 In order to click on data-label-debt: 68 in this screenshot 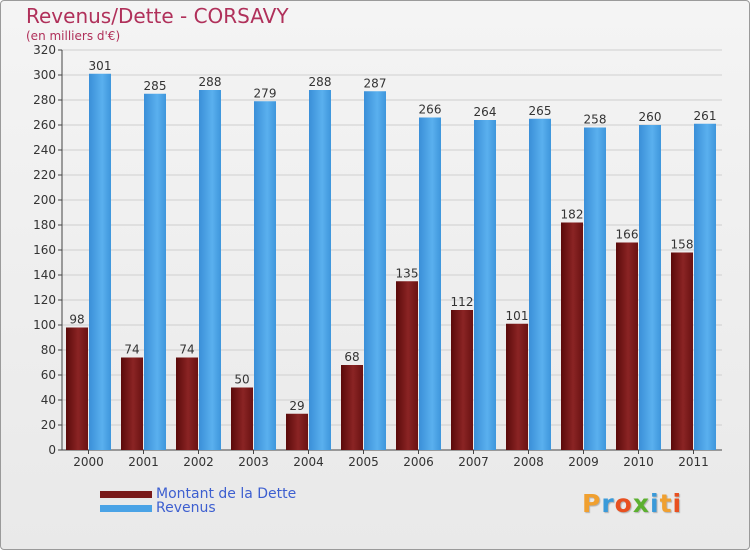, I will do `click(351, 357)`.